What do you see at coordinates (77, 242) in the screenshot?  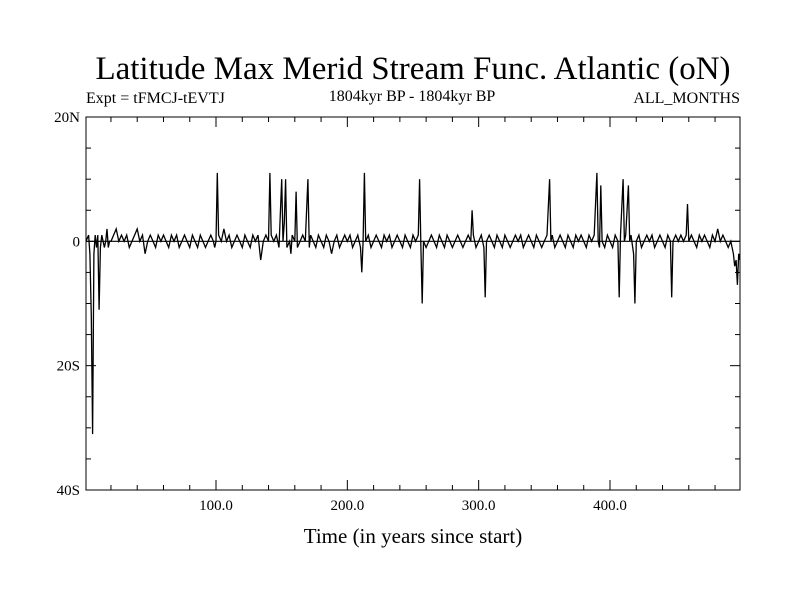 I see `y-tick-label: 0` at bounding box center [77, 242].